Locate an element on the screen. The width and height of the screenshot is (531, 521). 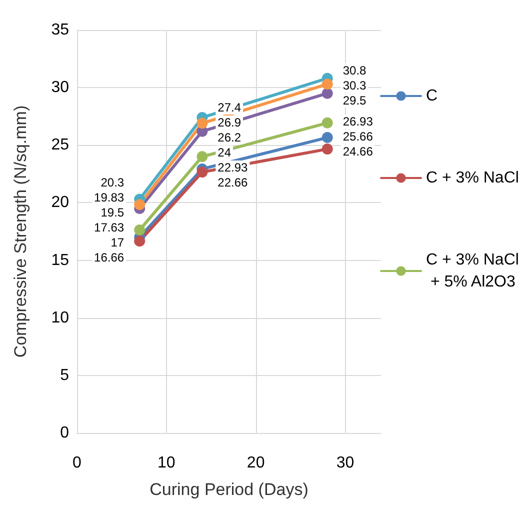
legend-label: C is located at coordinates (432, 96).